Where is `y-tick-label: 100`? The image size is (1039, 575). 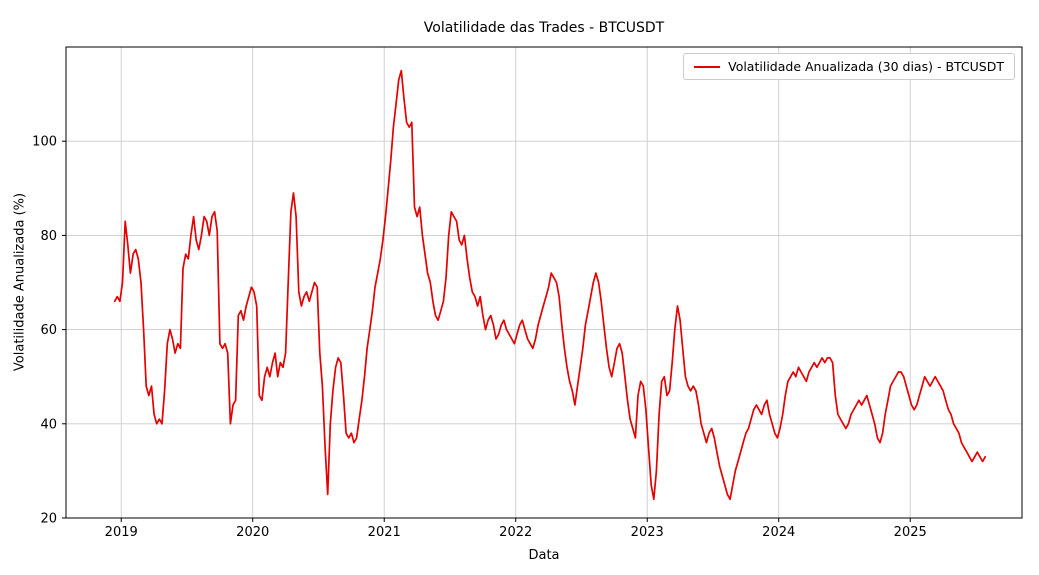
y-tick-label: 100 is located at coordinates (44, 142).